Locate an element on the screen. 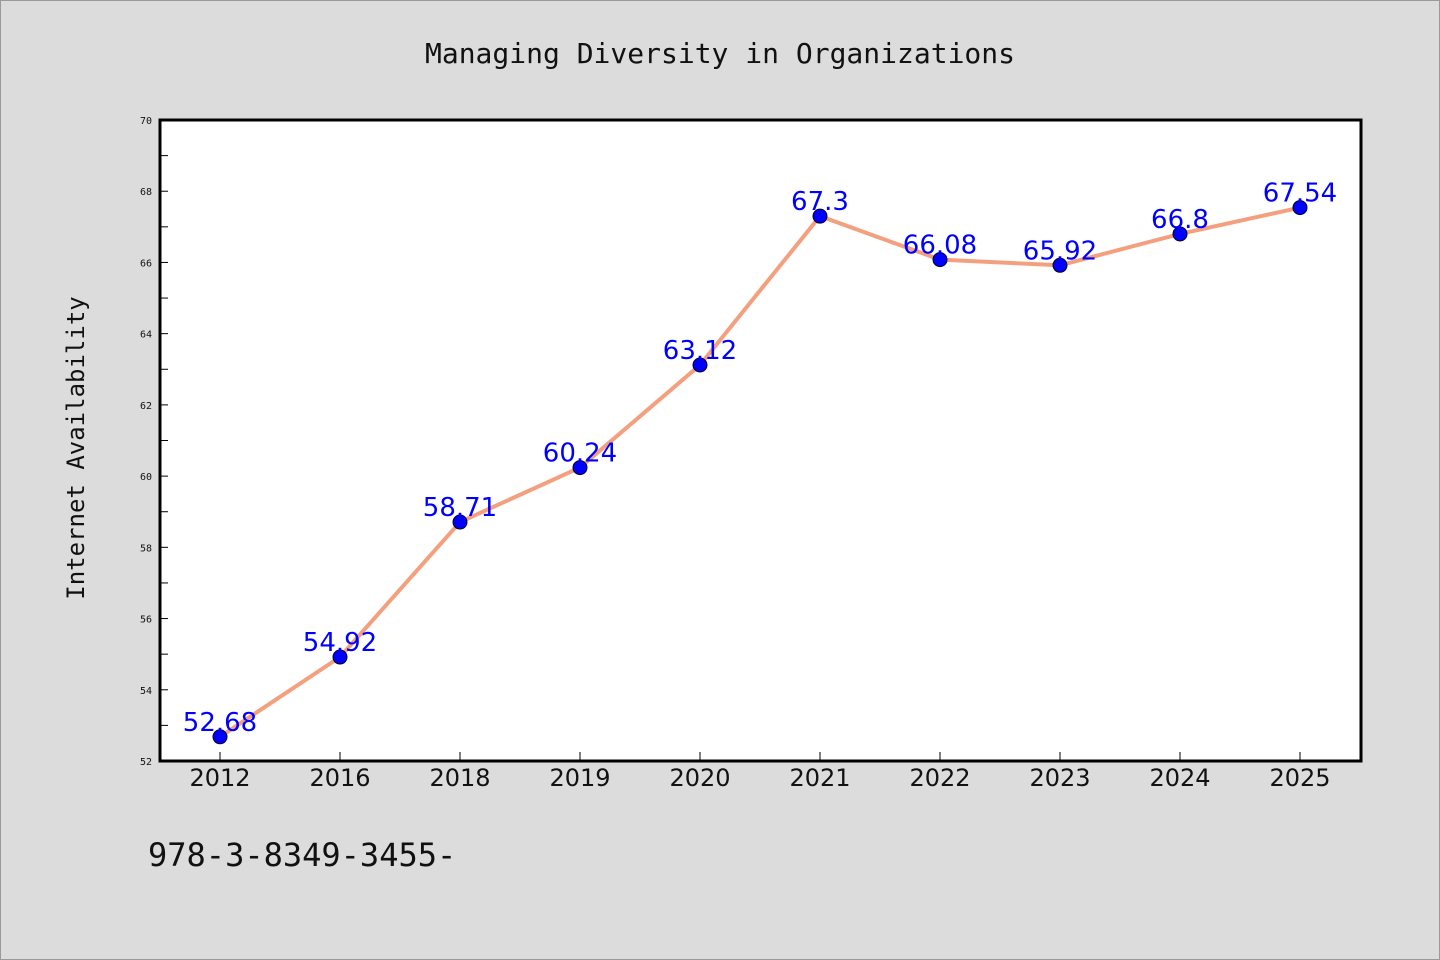  y-tick-label: 70 is located at coordinates (146, 121).